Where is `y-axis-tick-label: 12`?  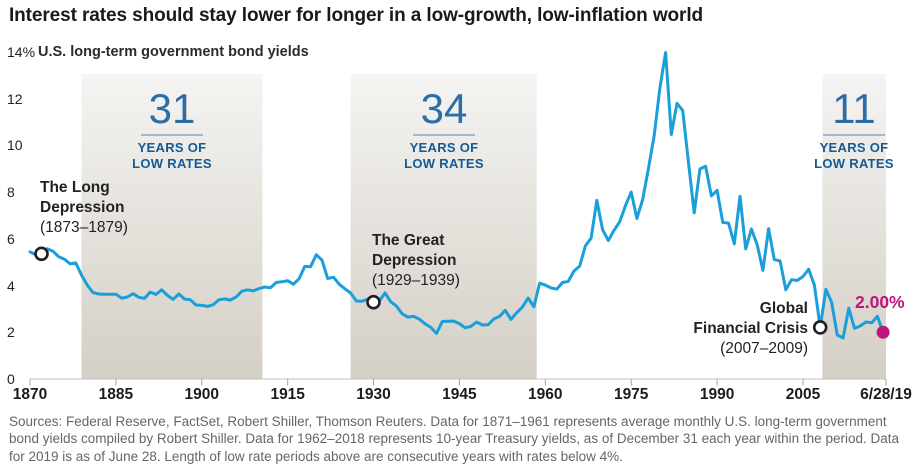 y-axis-tick-label: 12 is located at coordinates (15, 98).